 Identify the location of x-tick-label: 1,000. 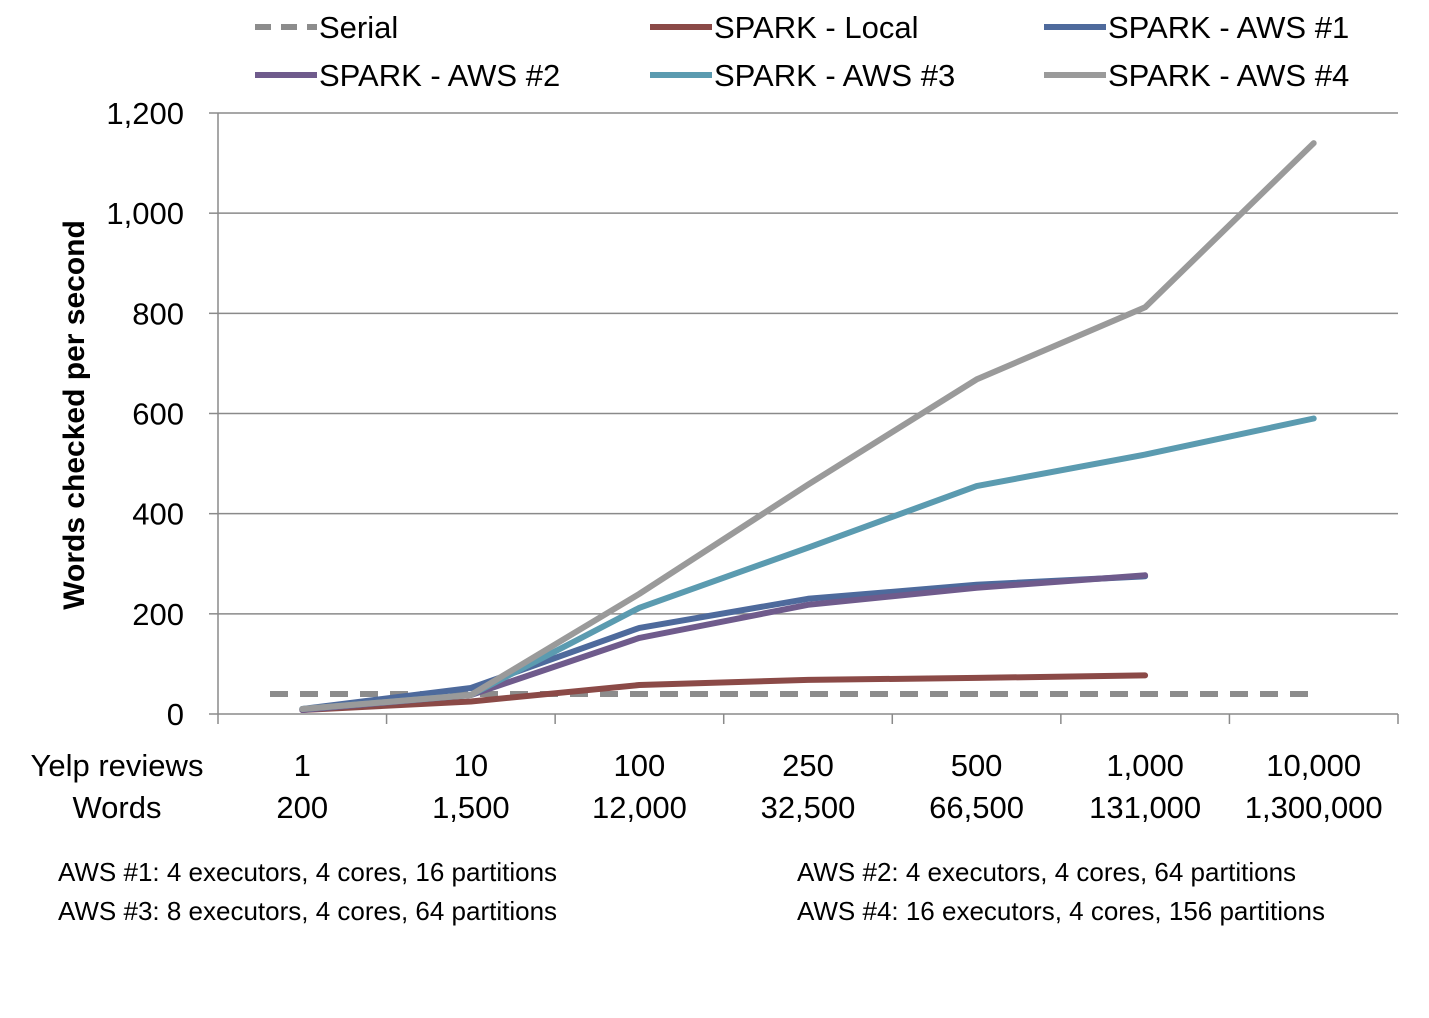
(1145, 765).